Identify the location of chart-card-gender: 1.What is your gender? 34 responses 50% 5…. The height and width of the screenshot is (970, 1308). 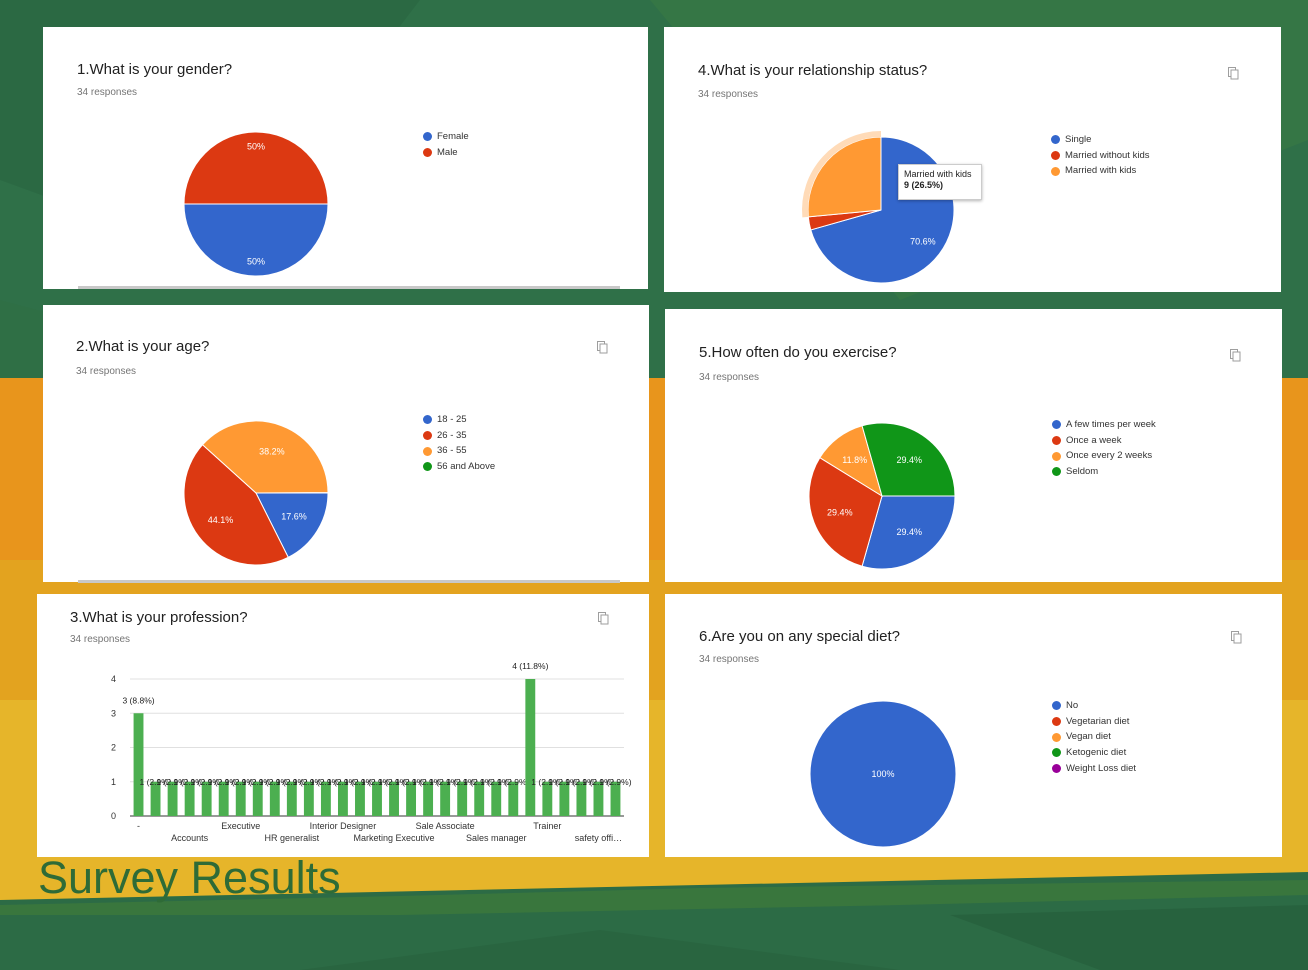
(345, 158).